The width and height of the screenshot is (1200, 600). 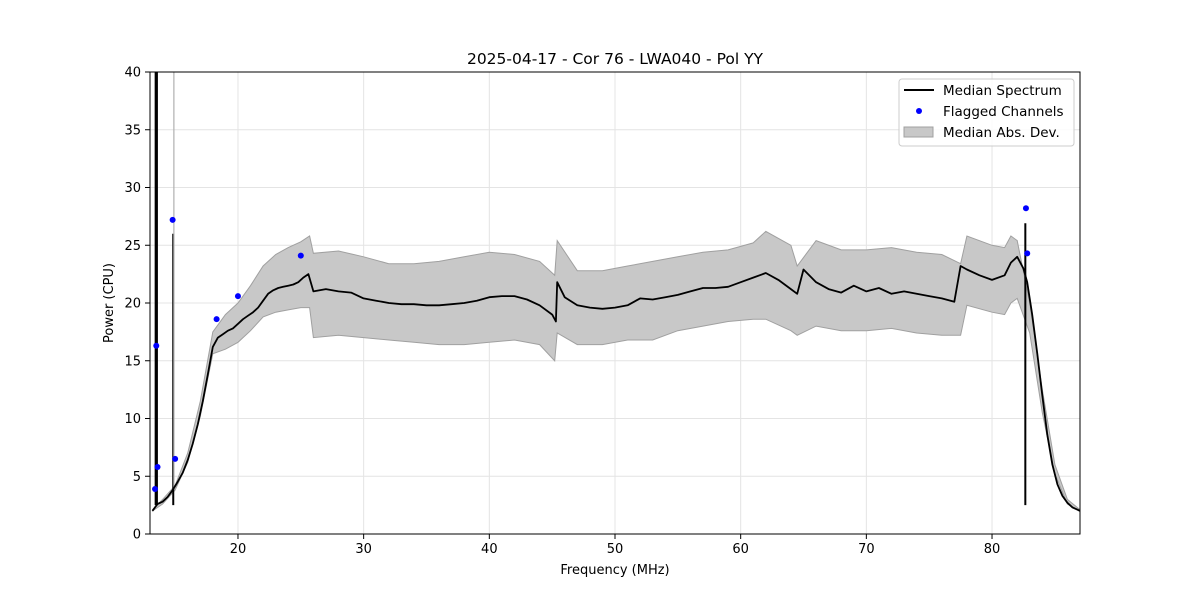 What do you see at coordinates (109, 303) in the screenshot?
I see `y-axis-label: Power (CPU)` at bounding box center [109, 303].